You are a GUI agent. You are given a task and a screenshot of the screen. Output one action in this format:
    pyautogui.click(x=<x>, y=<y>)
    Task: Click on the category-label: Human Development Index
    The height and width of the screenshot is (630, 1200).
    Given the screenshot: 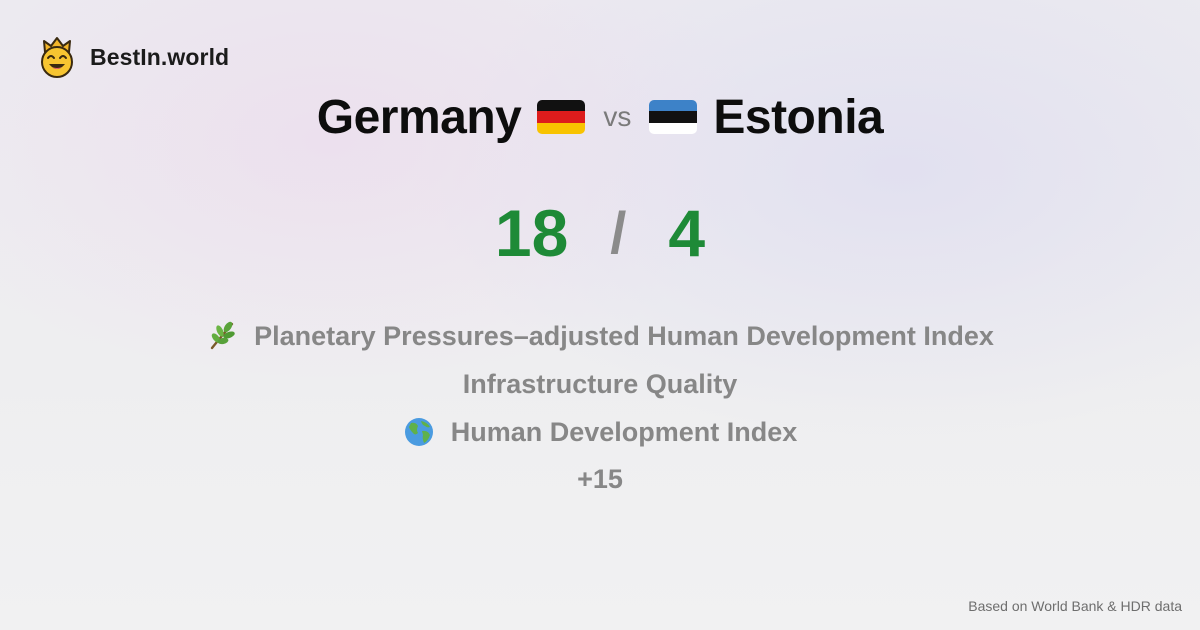 What is the action you would take?
    pyautogui.click(x=624, y=431)
    